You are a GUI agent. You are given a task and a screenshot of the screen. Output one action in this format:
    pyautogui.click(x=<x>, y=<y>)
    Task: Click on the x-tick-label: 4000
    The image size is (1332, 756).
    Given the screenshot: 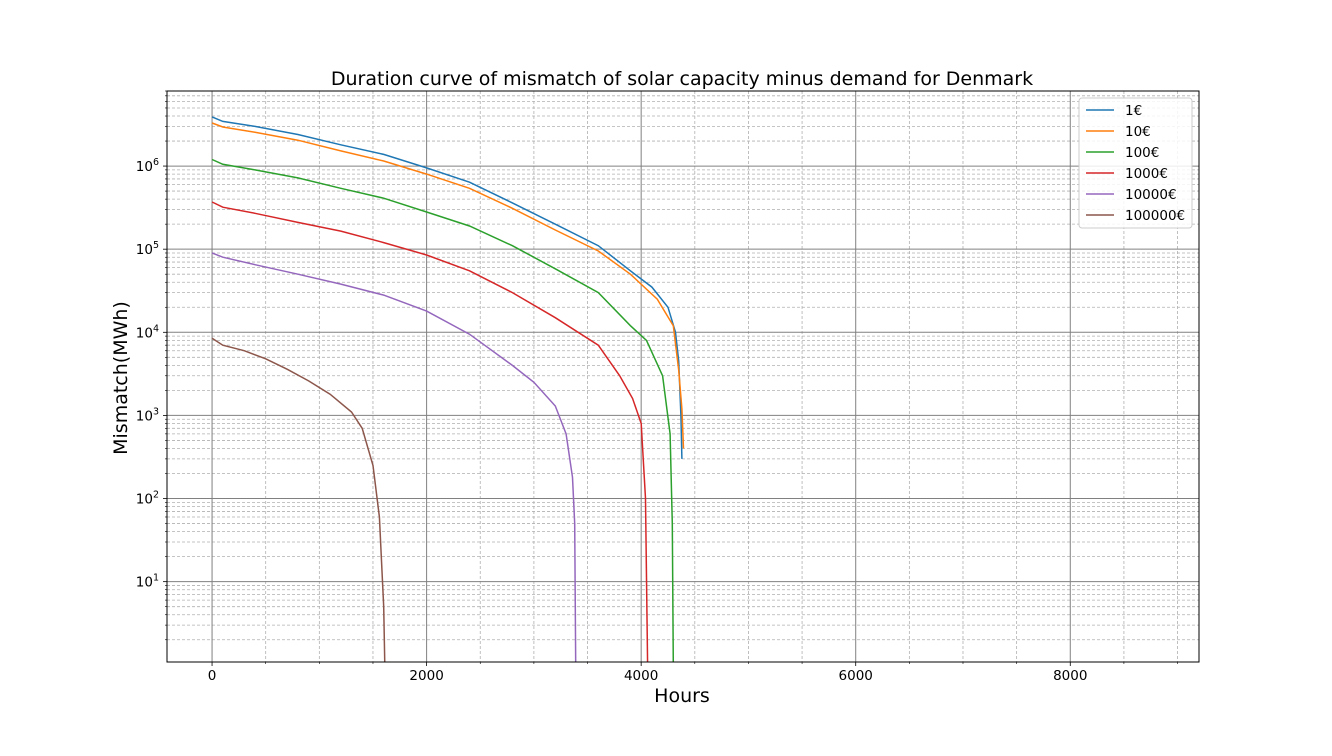 What is the action you would take?
    pyautogui.click(x=641, y=676)
    